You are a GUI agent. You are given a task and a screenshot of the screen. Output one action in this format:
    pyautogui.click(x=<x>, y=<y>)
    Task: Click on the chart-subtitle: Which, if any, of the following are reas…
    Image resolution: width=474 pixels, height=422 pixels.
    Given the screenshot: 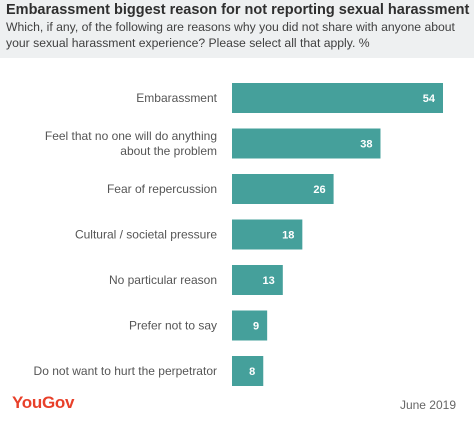 What is the action you would take?
    pyautogui.click(x=230, y=35)
    